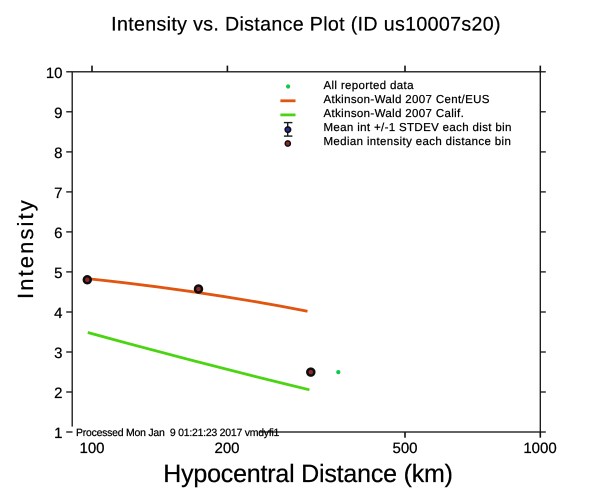 Image resolution: width=612 pixels, height=504 pixels. What do you see at coordinates (539, 448) in the screenshot?
I see `svg-text: 1000` at bounding box center [539, 448].